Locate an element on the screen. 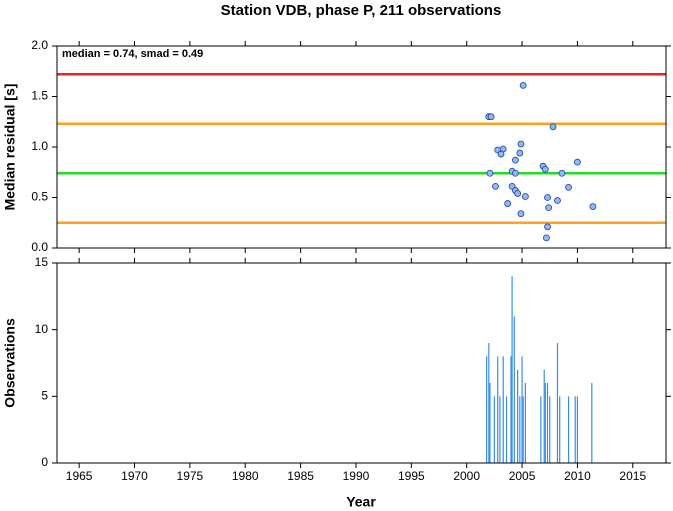 This screenshot has height=511, width=673. x-tick-label: 1995 is located at coordinates (411, 476).